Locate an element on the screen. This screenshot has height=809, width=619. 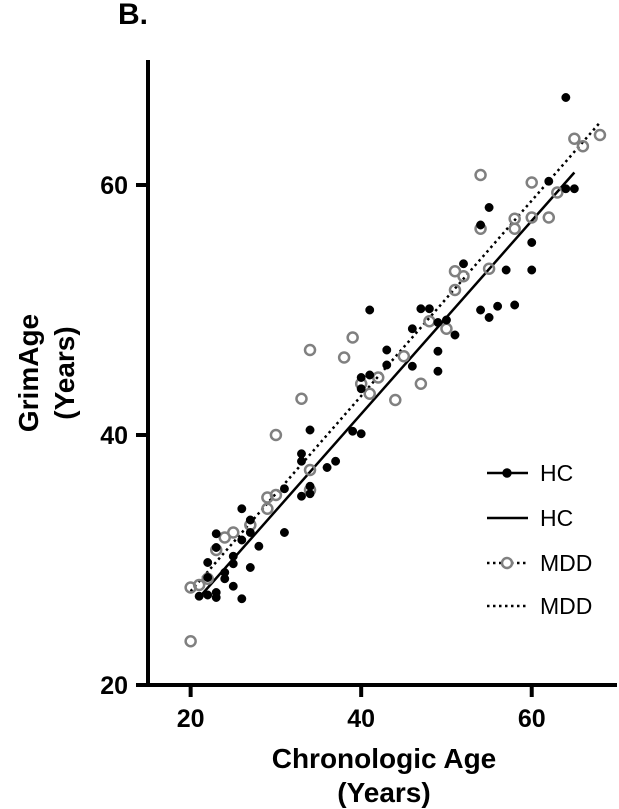
x-axis-title-line-2: (Years) is located at coordinates (383, 792).